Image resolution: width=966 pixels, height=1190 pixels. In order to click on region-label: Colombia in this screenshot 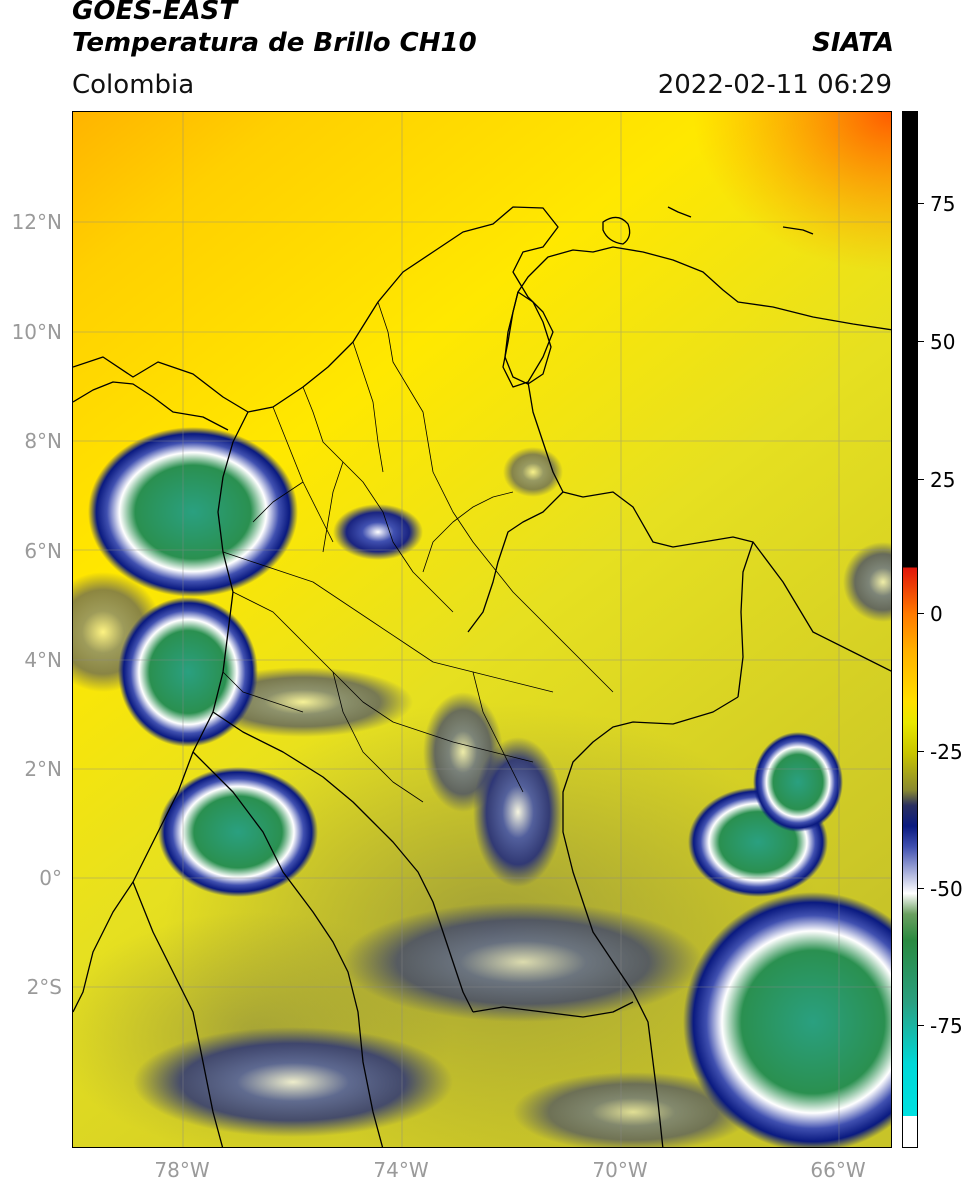, I will do `click(133, 85)`.